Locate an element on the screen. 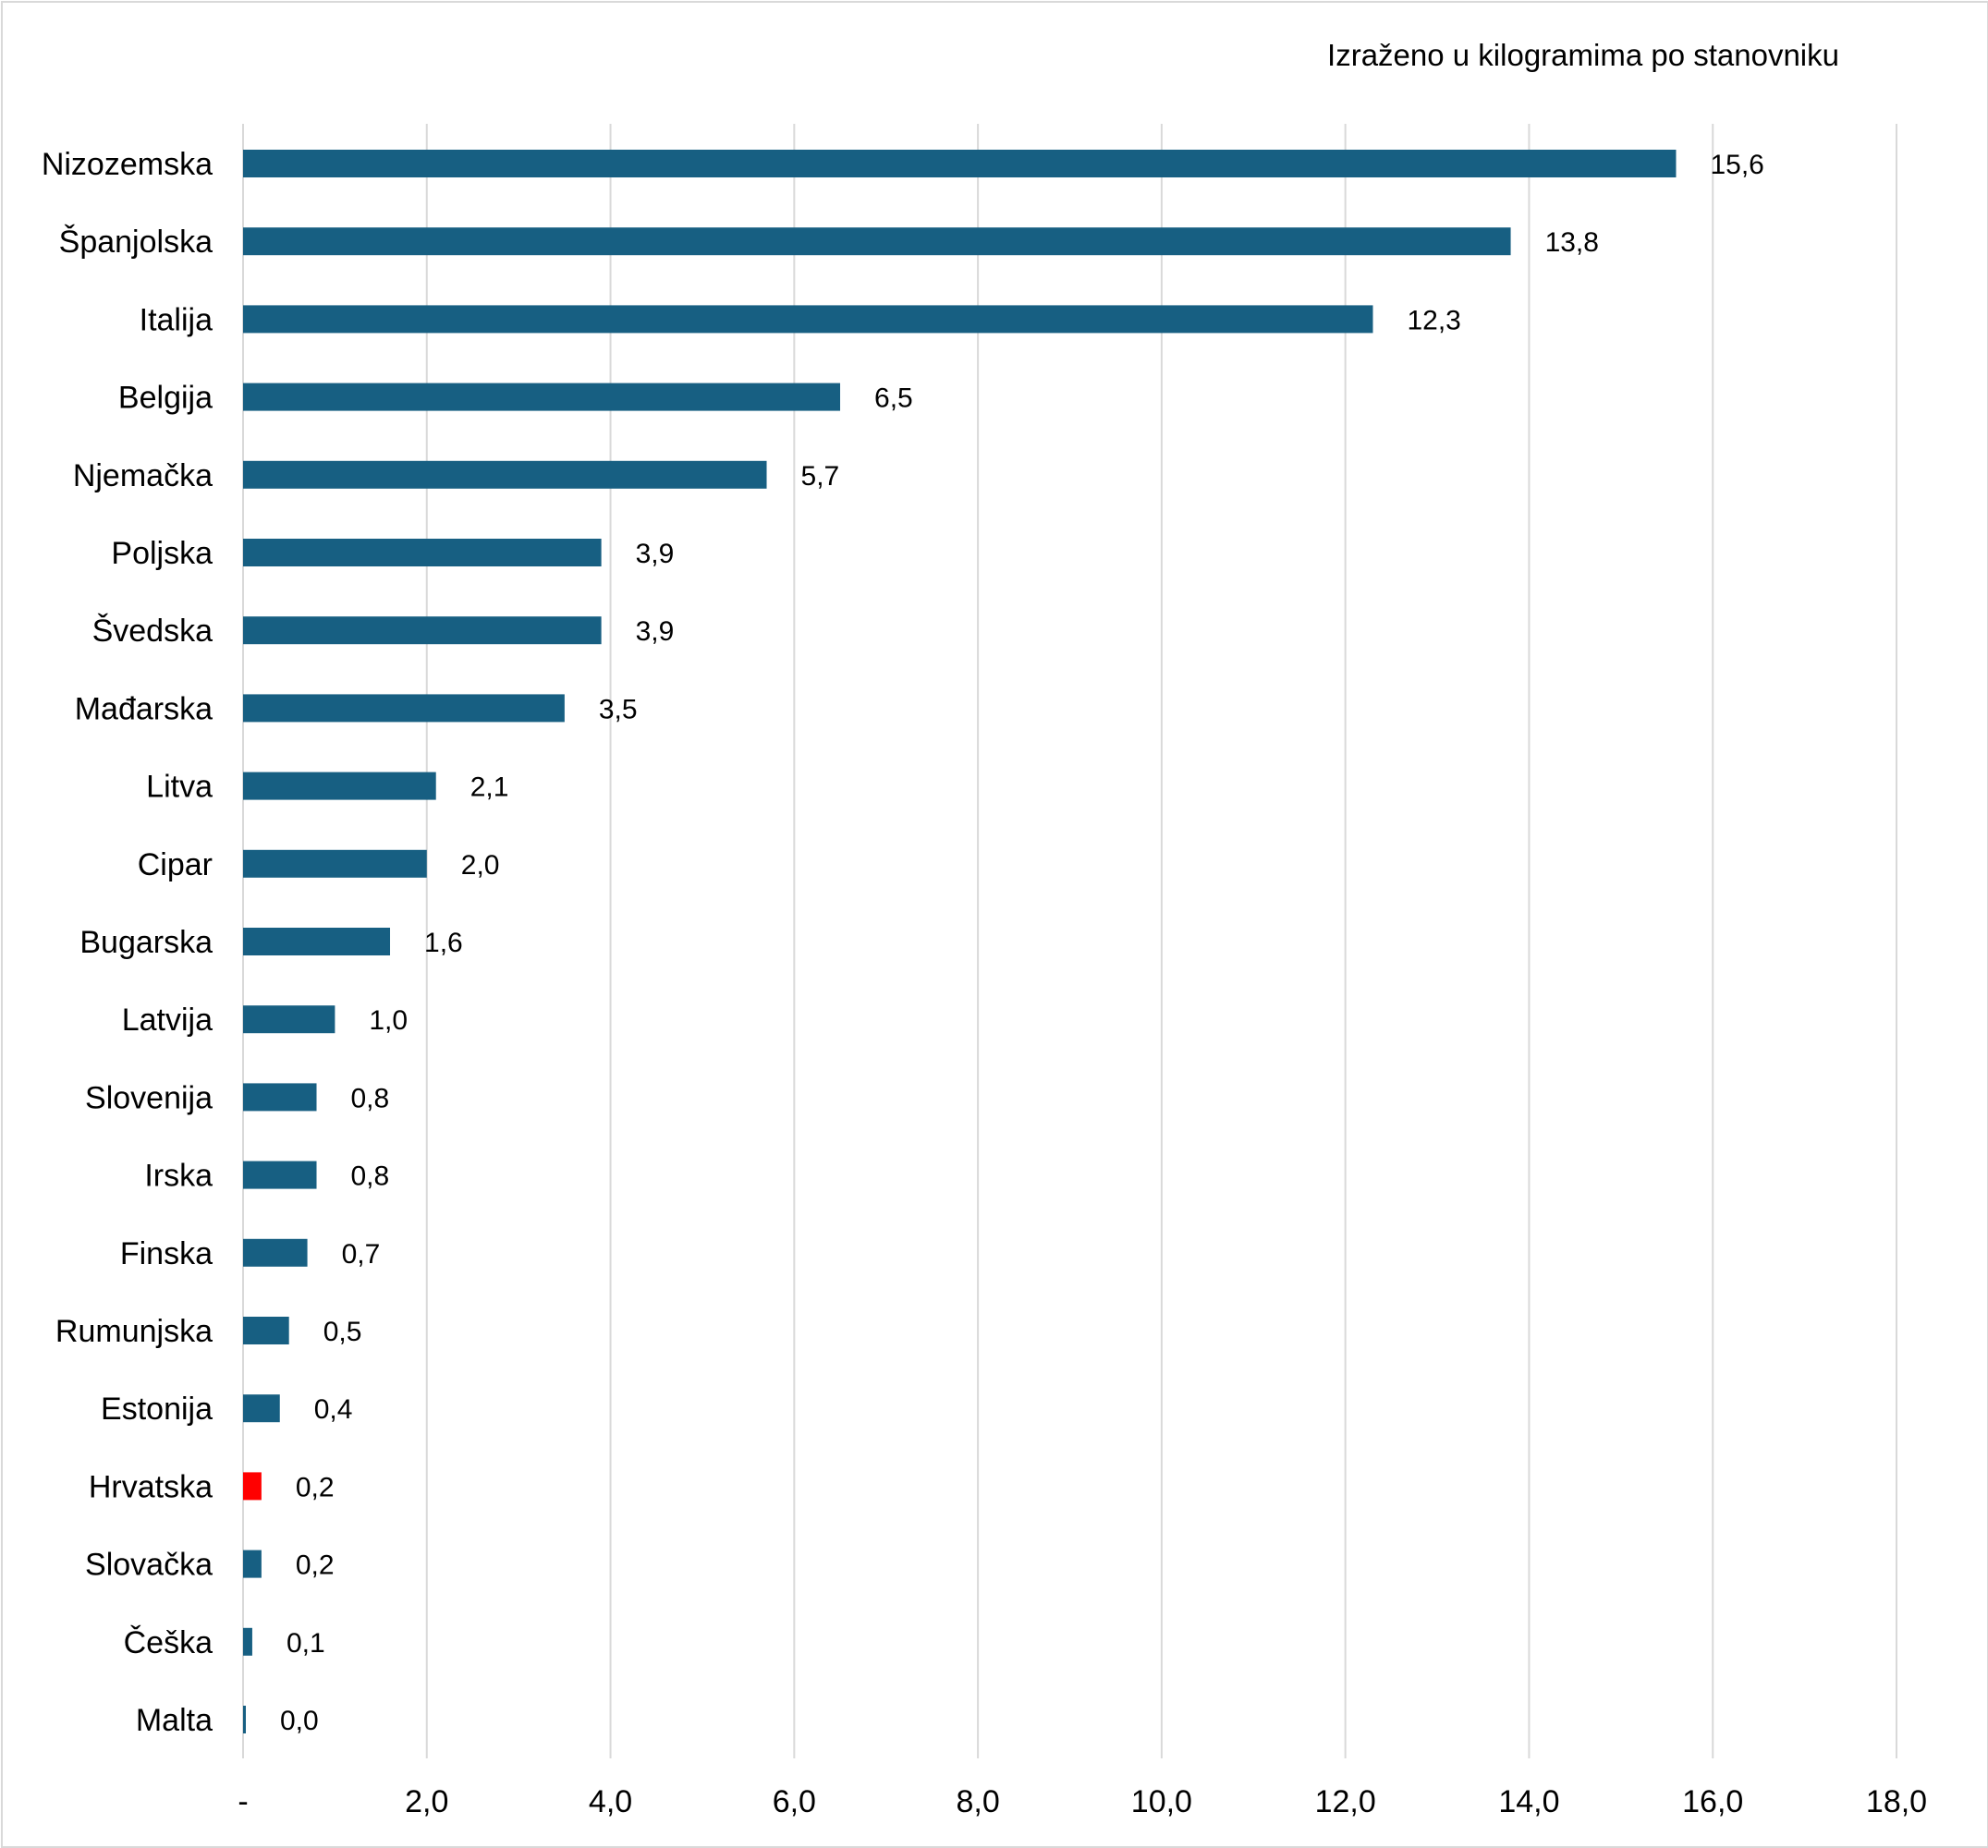  x-tick-label: 4,0 is located at coordinates (610, 1801).